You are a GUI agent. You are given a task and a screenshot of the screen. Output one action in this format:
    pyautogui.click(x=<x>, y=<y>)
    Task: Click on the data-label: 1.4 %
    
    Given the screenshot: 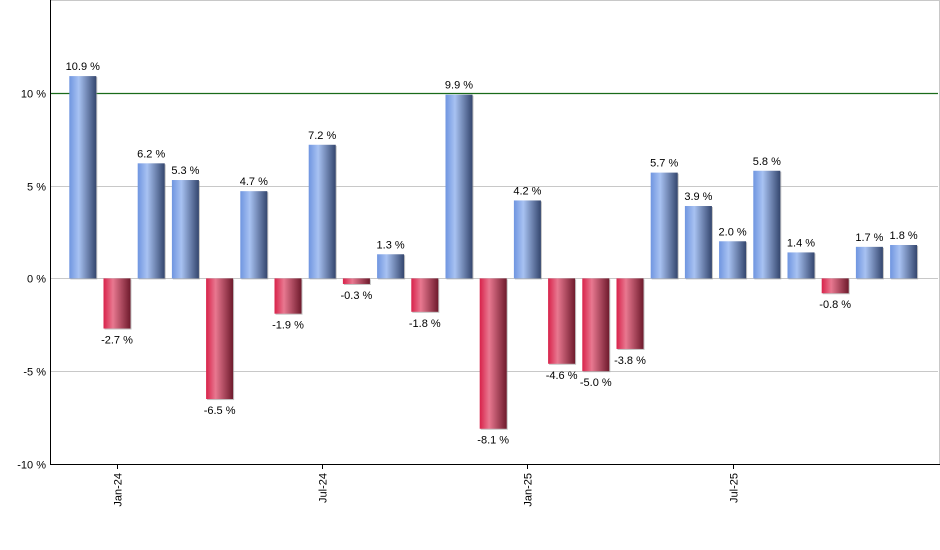 What is the action you would take?
    pyautogui.click(x=801, y=243)
    